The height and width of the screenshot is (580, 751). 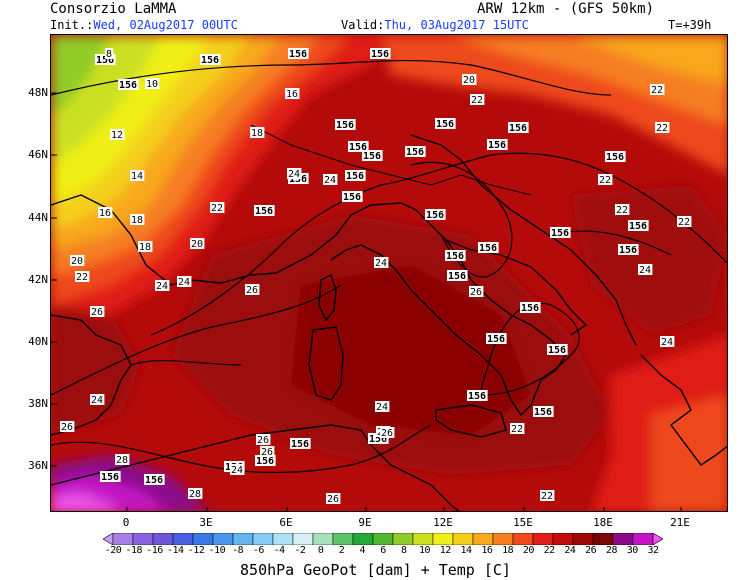 I want to click on colorbar-tick-label: -10, so click(x=217, y=550).